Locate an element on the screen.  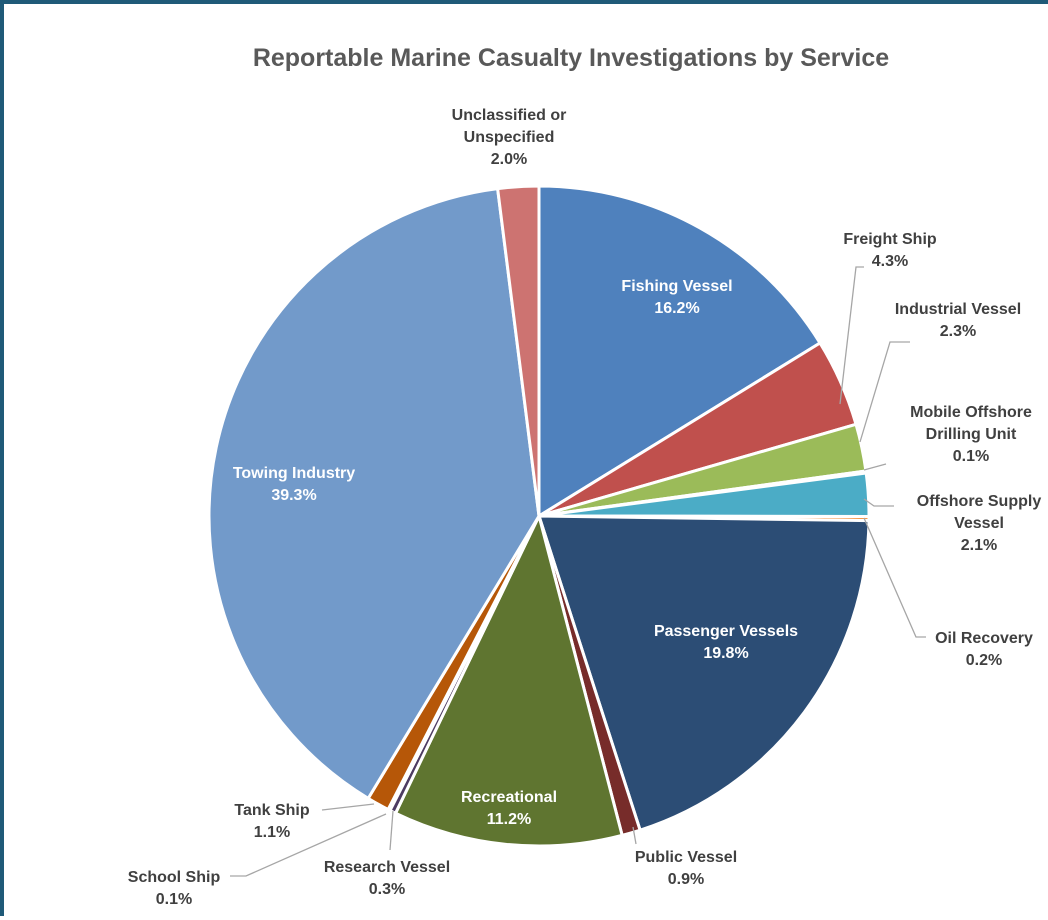
slice-label-public-vessel: Public Vessel 0.9% is located at coordinates (686, 868).